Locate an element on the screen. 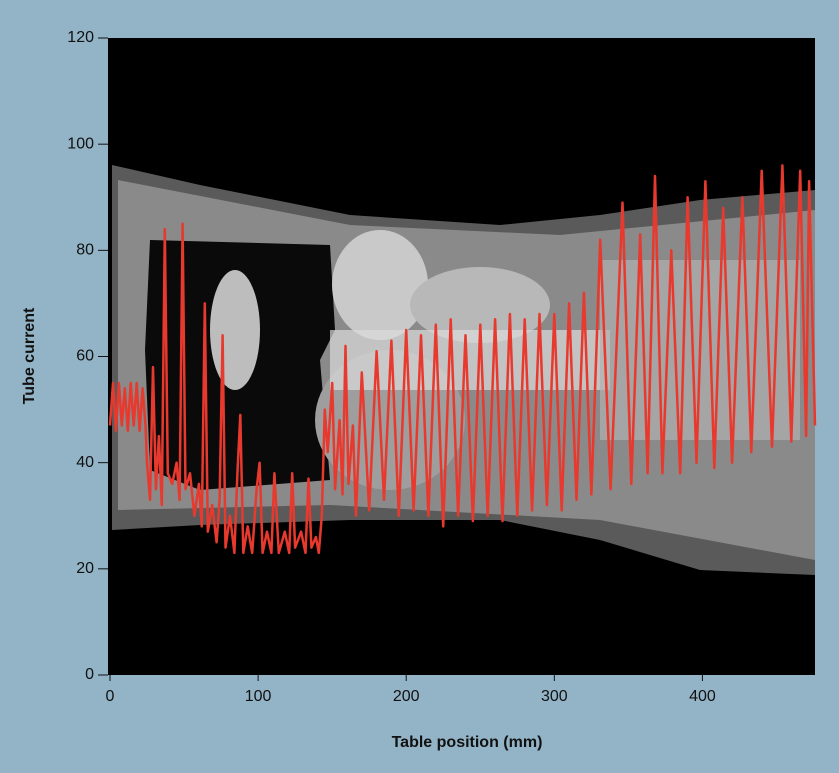 The image size is (839, 773). y-tick-label: 80 is located at coordinates (85, 250).